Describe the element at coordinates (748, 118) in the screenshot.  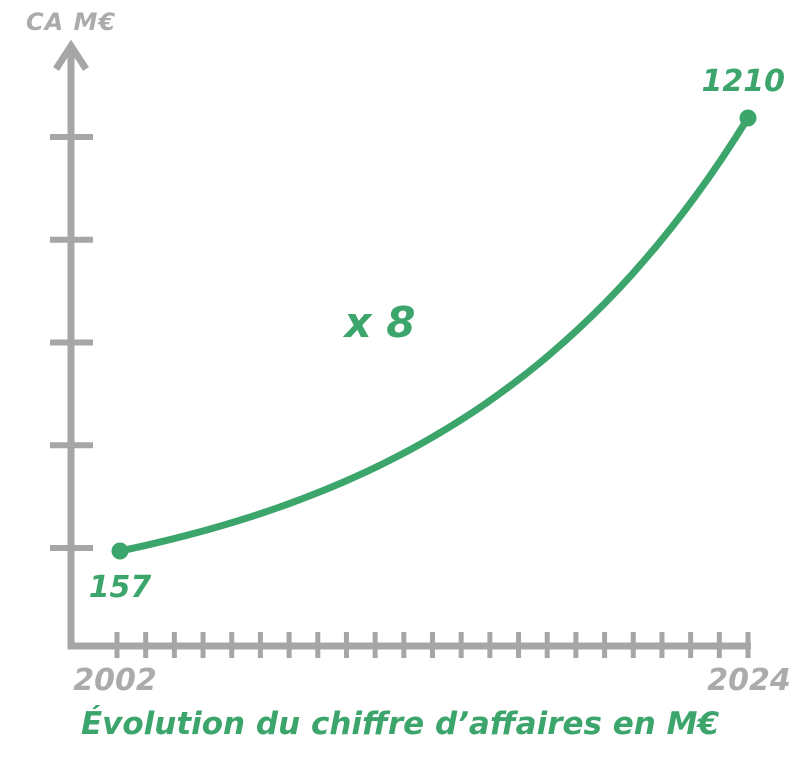
I see `data-point-2024` at that location.